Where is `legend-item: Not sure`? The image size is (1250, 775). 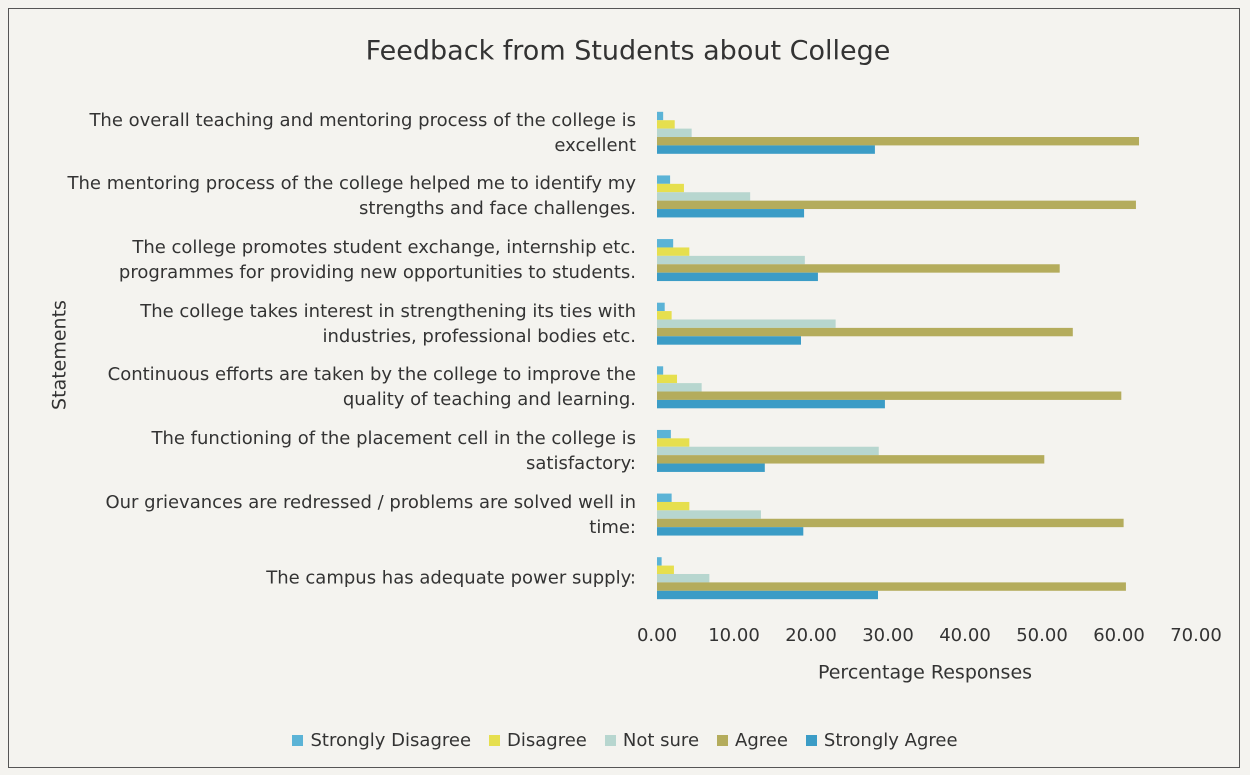 legend-item: Not sure is located at coordinates (652, 740).